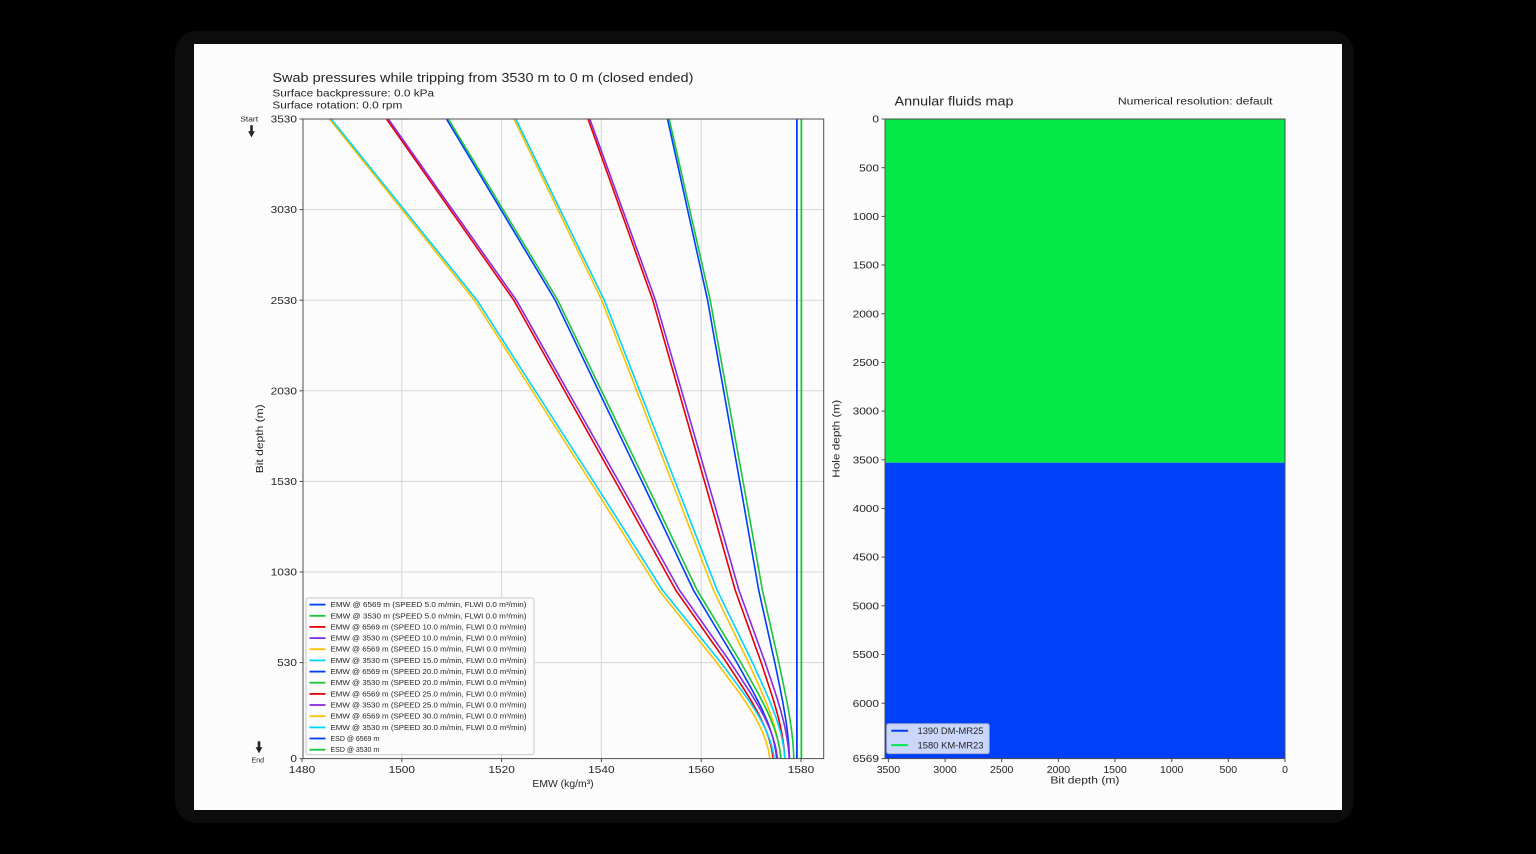  What do you see at coordinates (866, 509) in the screenshot?
I see `svg-text: 4000` at bounding box center [866, 509].